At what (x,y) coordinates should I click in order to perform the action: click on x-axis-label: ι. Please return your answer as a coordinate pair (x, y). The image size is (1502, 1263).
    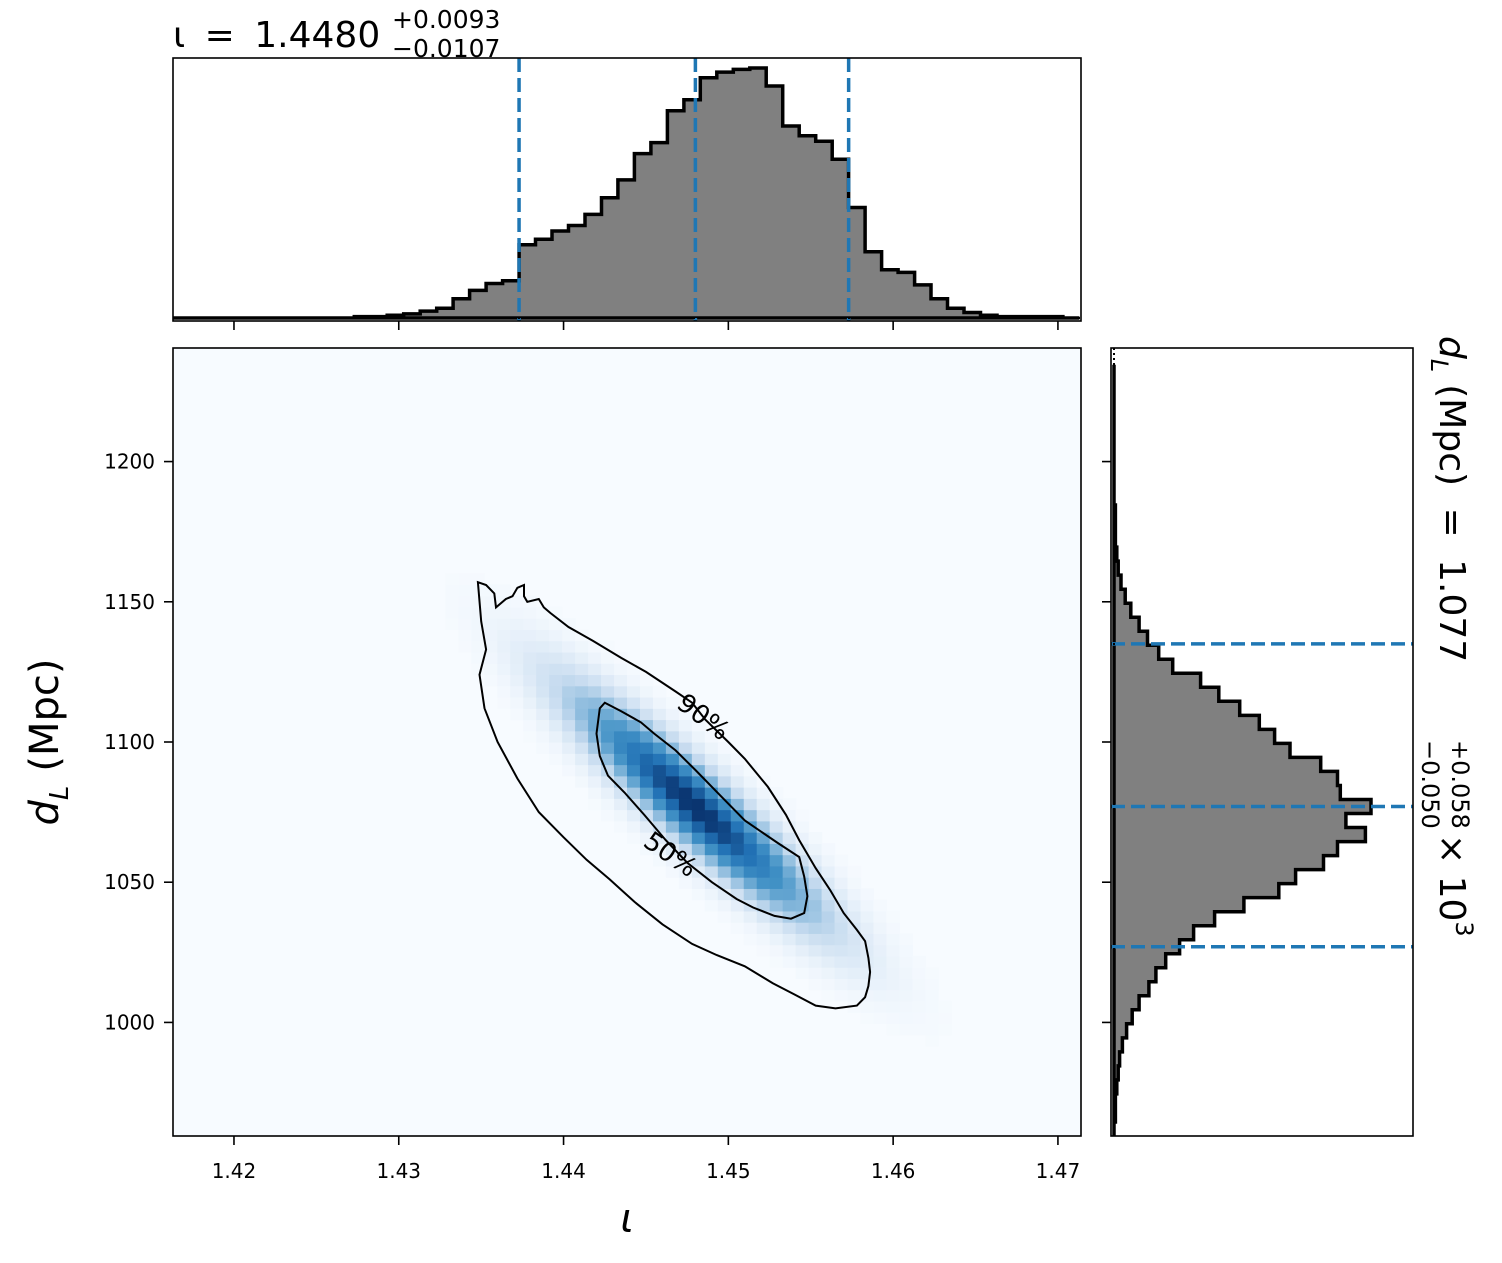
    Looking at the image, I should click on (627, 1219).